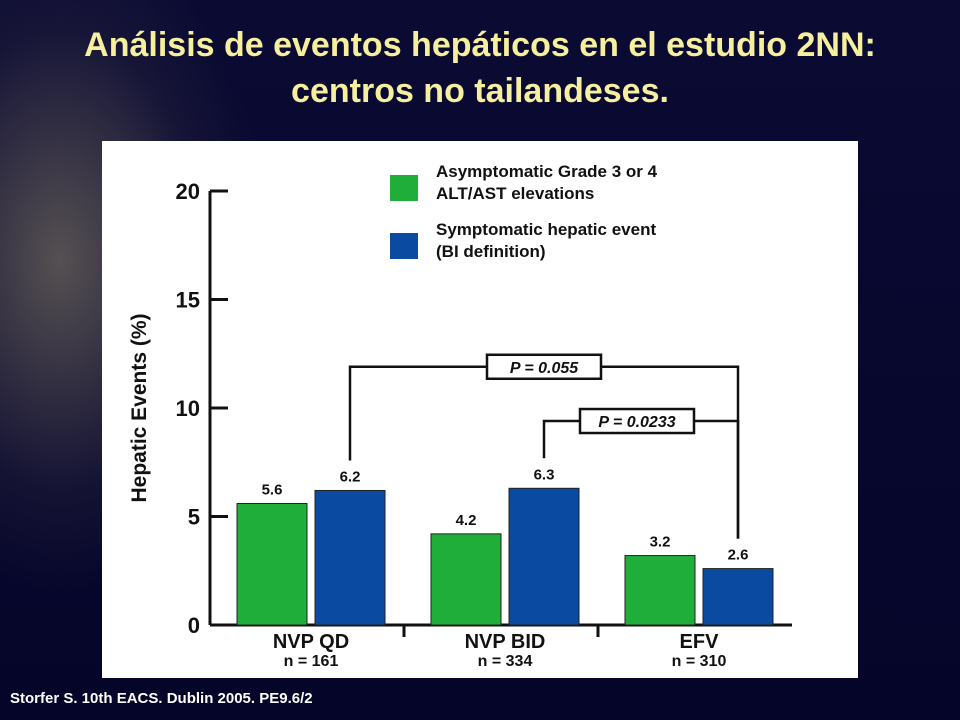 This screenshot has height=720, width=960. Describe the element at coordinates (505, 642) in the screenshot. I see `x-category-label: NVP BID` at that location.